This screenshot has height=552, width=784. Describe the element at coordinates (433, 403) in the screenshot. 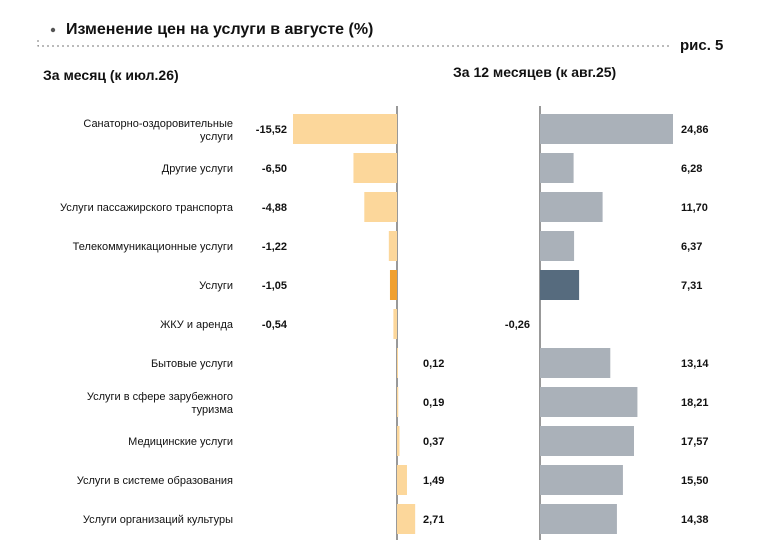

I see `left-value-label: 0,19` at that location.